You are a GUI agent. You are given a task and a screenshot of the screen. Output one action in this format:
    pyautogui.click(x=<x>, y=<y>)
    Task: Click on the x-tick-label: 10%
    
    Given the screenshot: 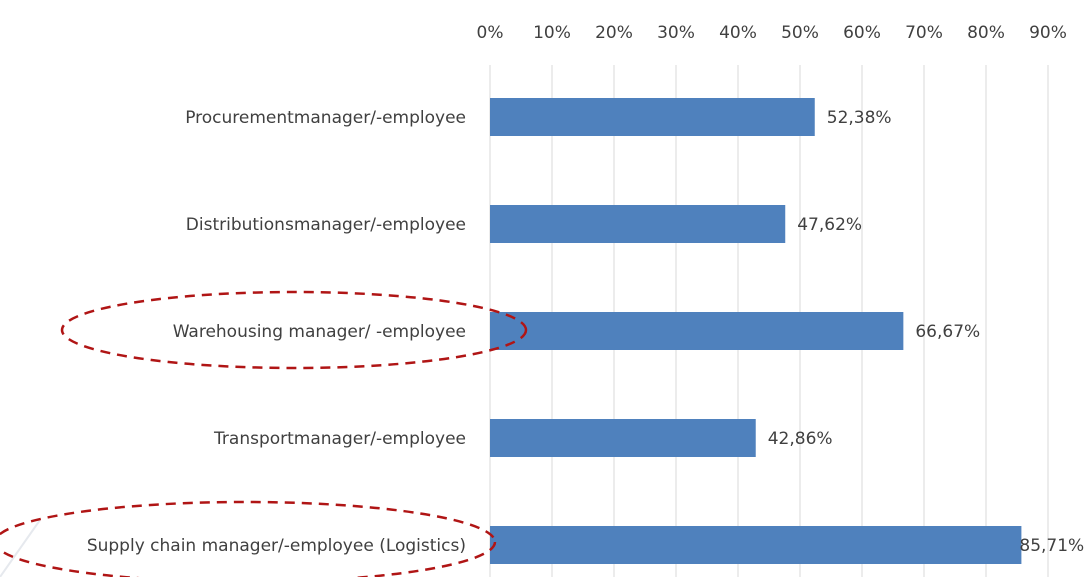 What is the action you would take?
    pyautogui.click(x=552, y=33)
    